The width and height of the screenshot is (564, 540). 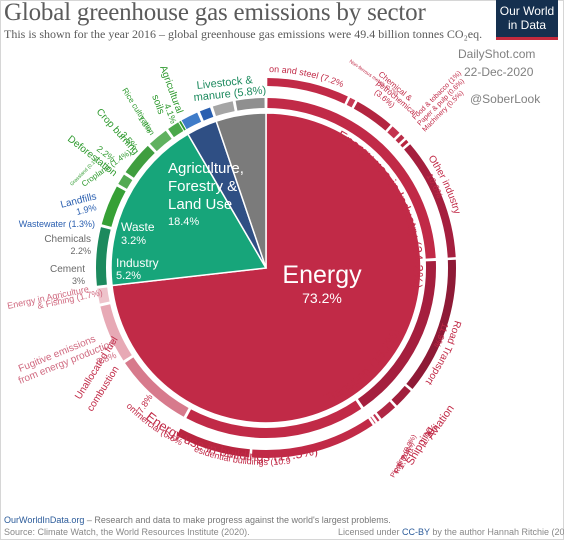 What do you see at coordinates (431, 324) in the screenshot?
I see `outer-arc-road-transport` at bounding box center [431, 324].